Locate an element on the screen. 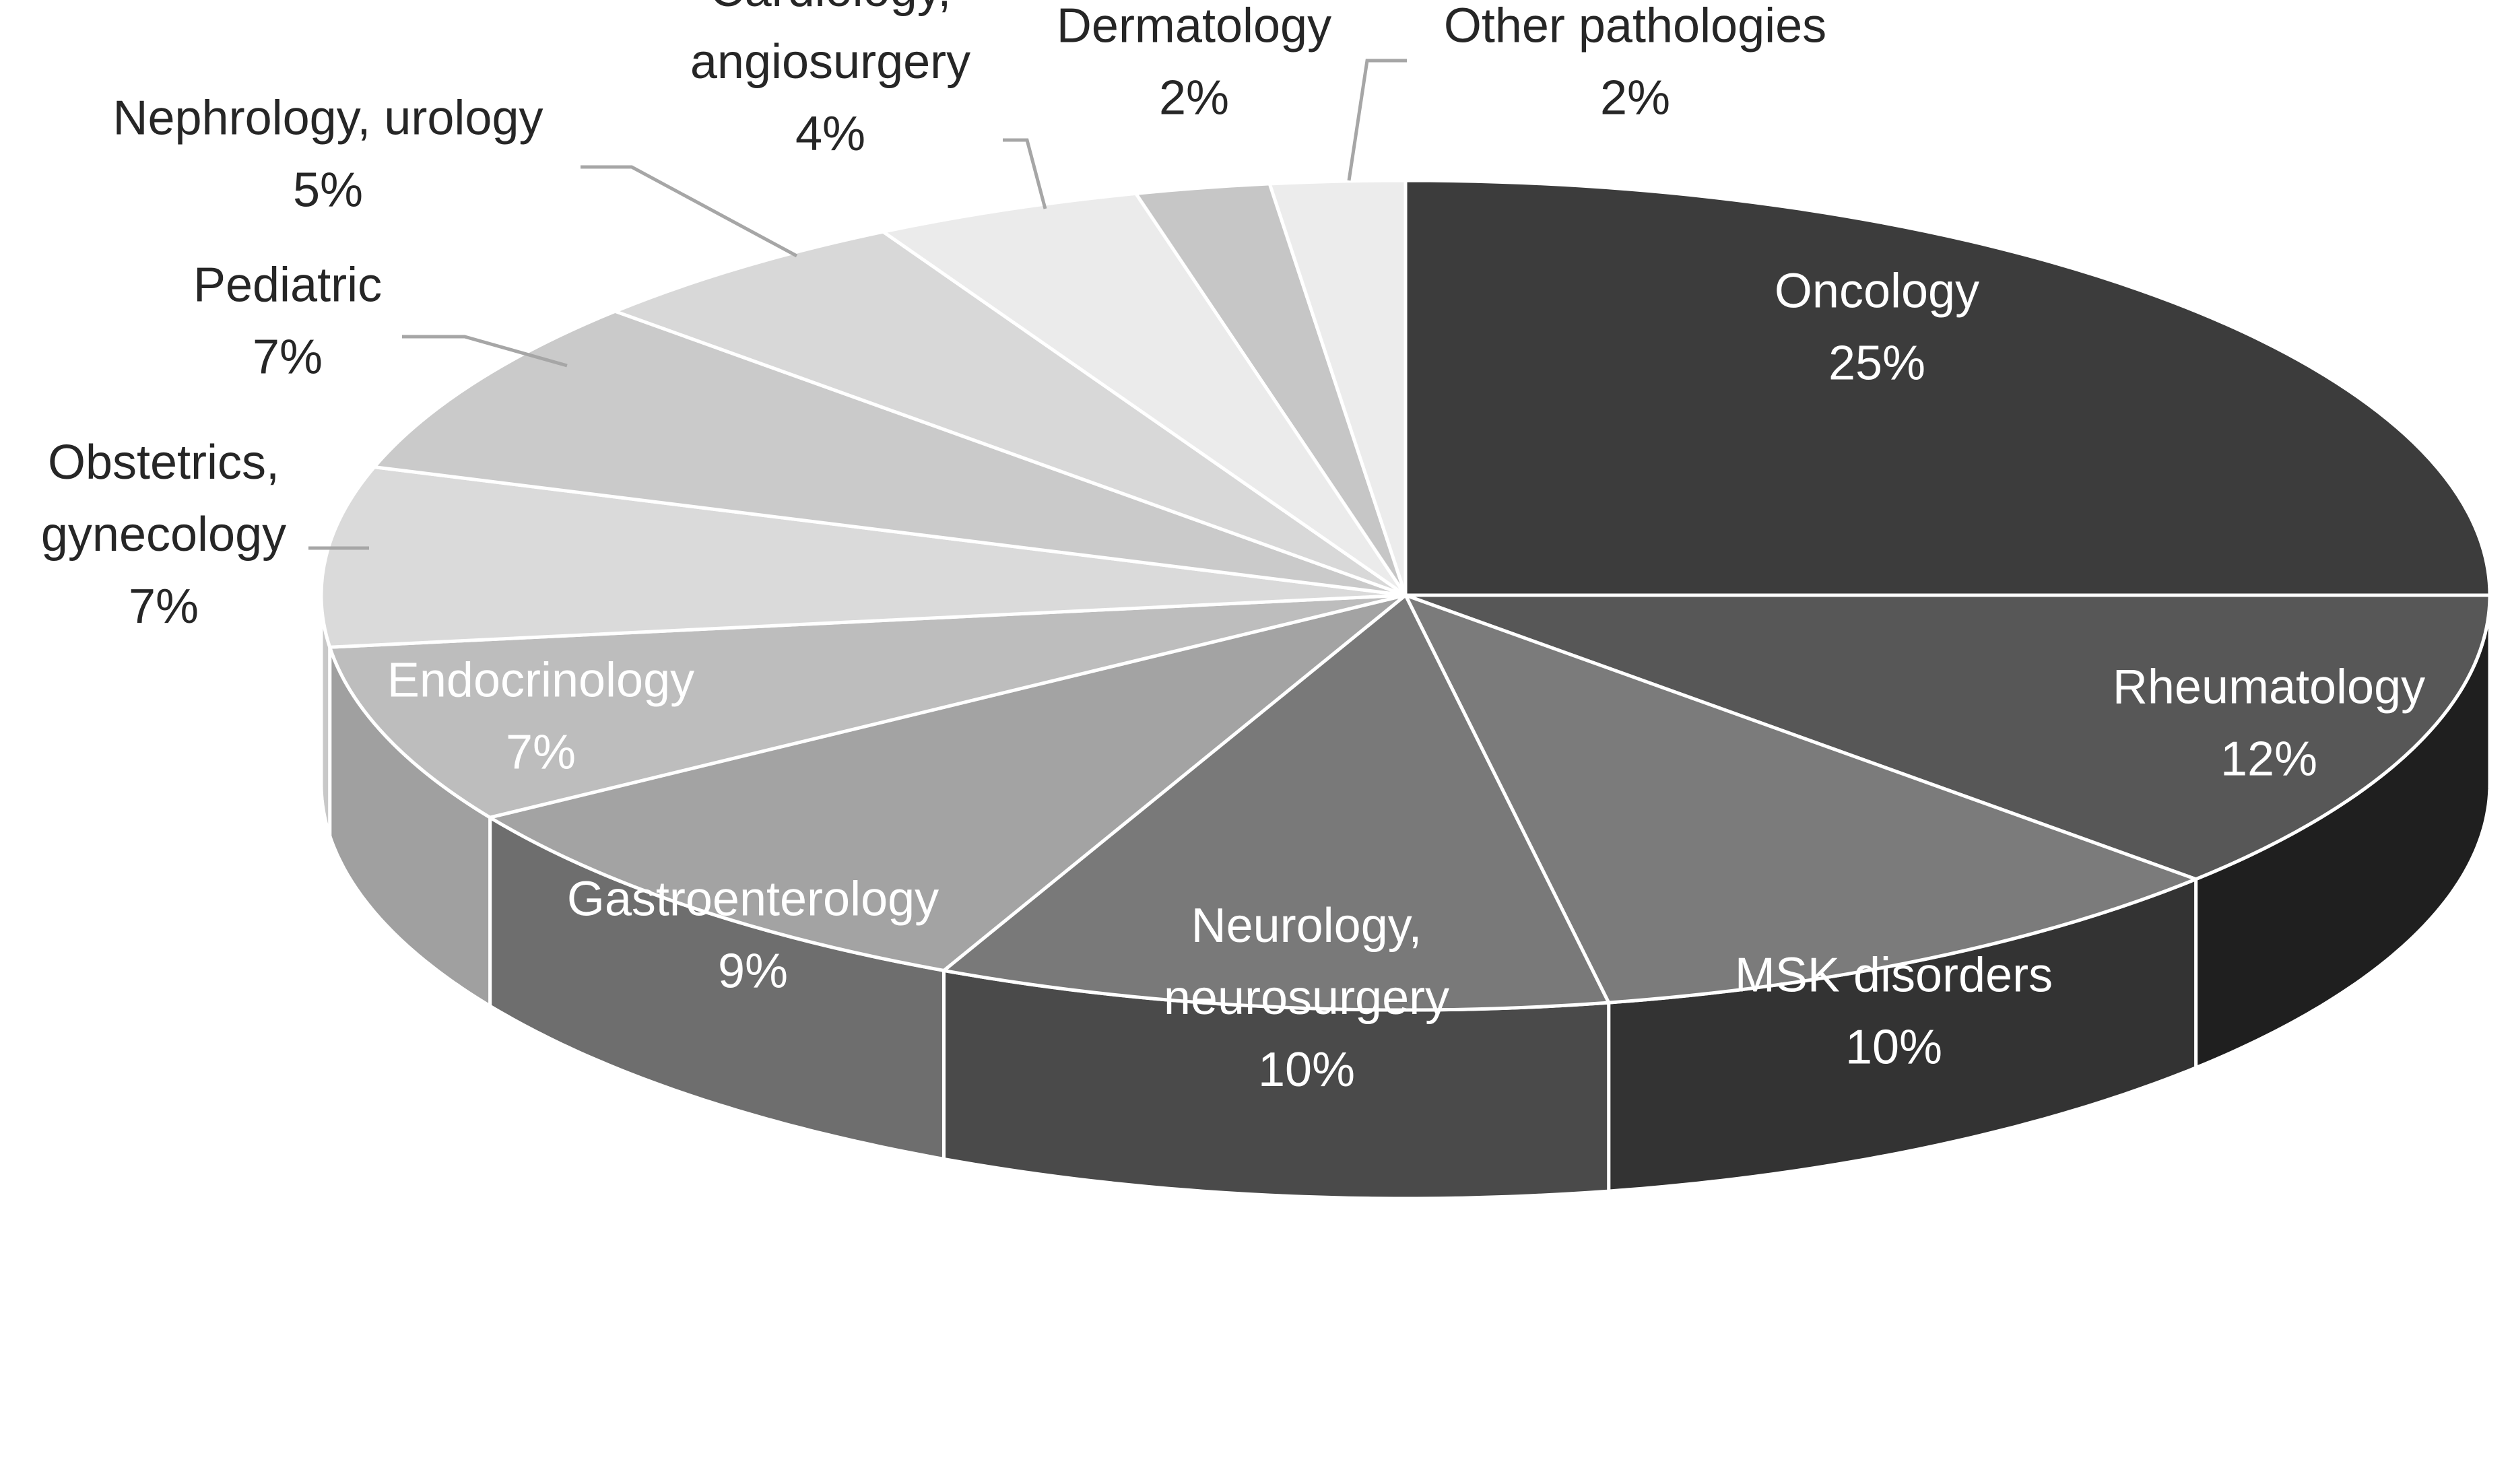 The height and width of the screenshot is (1484, 2510). slice-name-text: Dermatology is located at coordinates (1194, 26).